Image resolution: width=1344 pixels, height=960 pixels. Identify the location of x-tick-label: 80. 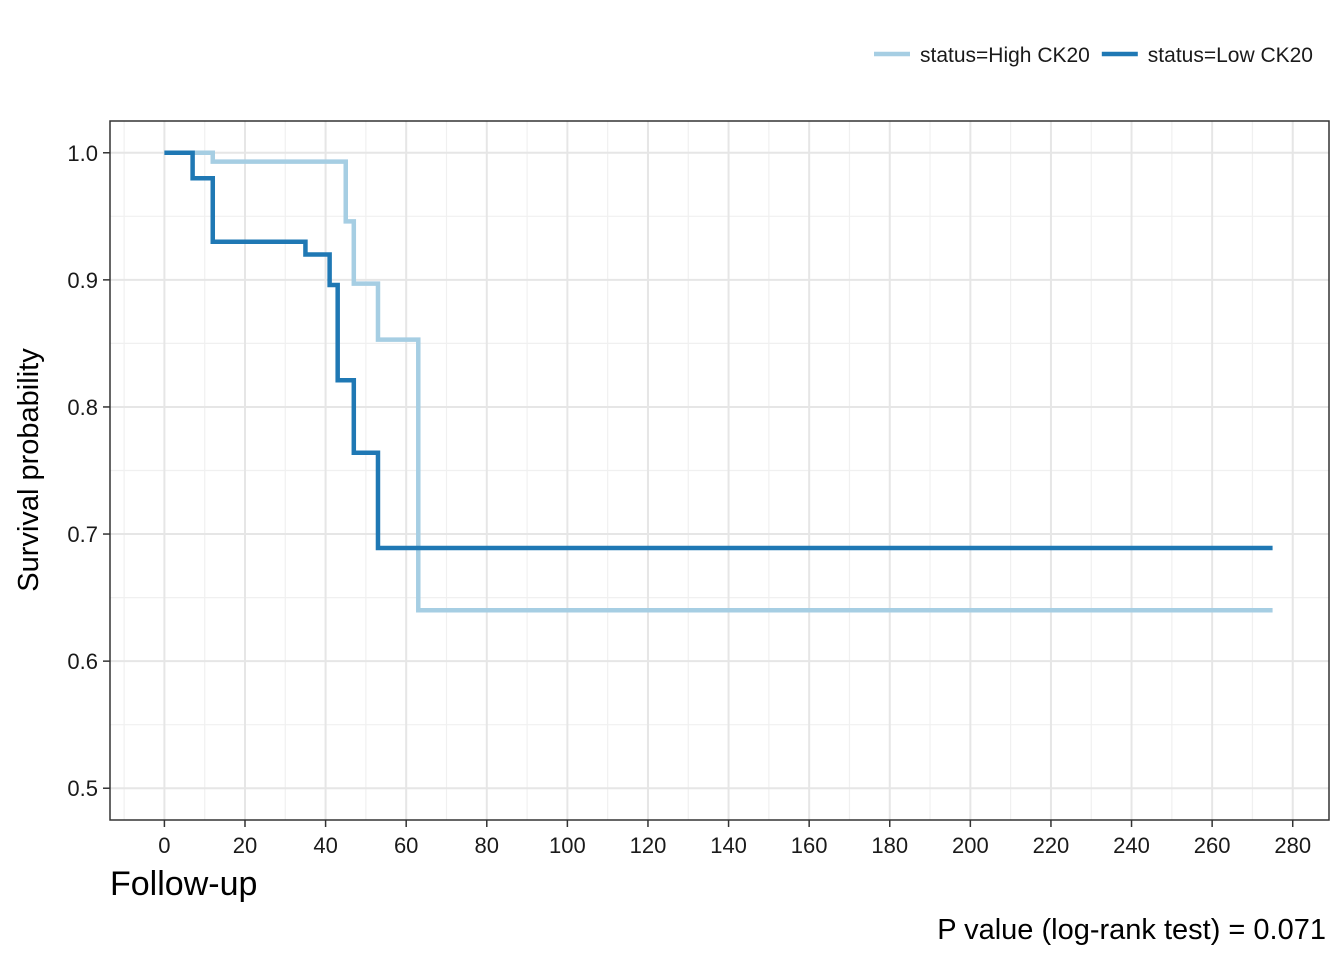
(487, 845).